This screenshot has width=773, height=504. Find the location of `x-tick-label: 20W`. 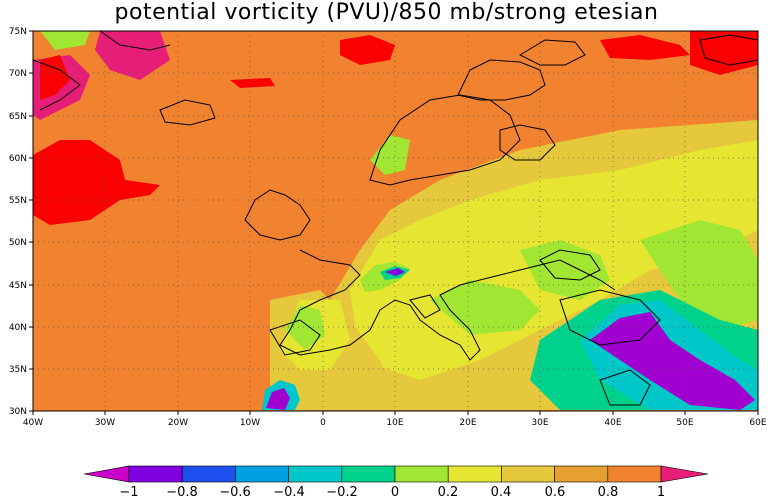

x-tick-label: 20W is located at coordinates (178, 423).